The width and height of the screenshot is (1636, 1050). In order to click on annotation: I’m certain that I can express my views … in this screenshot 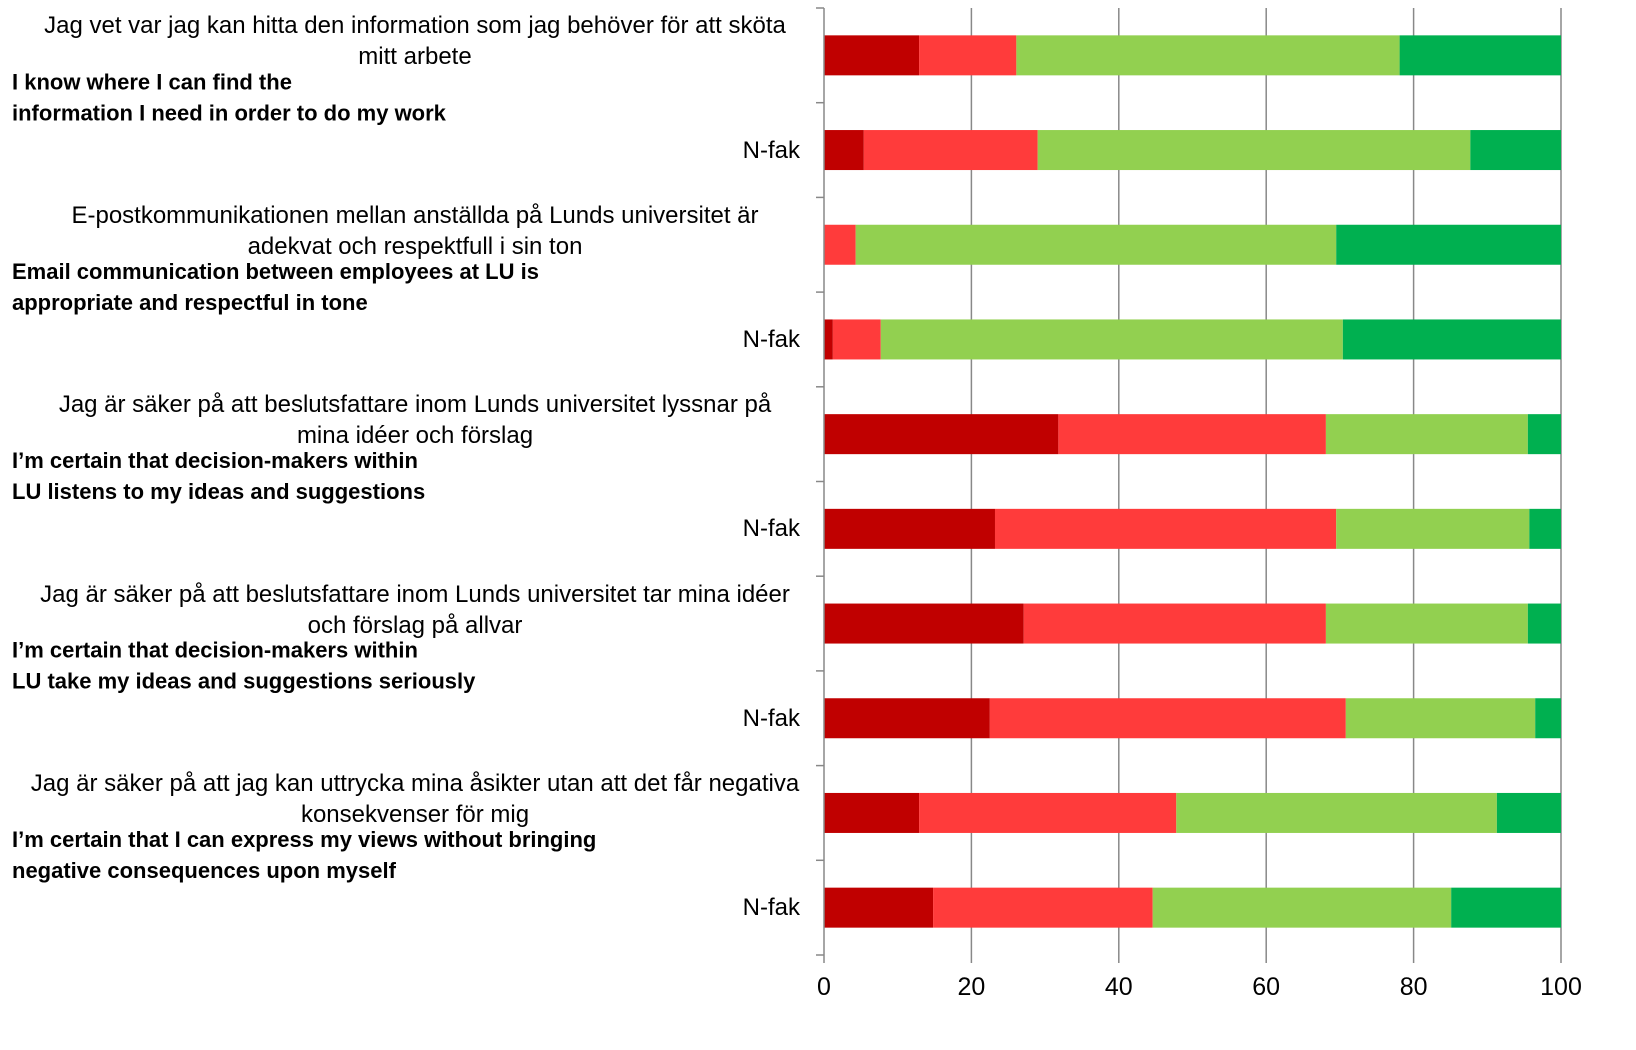, I will do `click(304, 839)`.